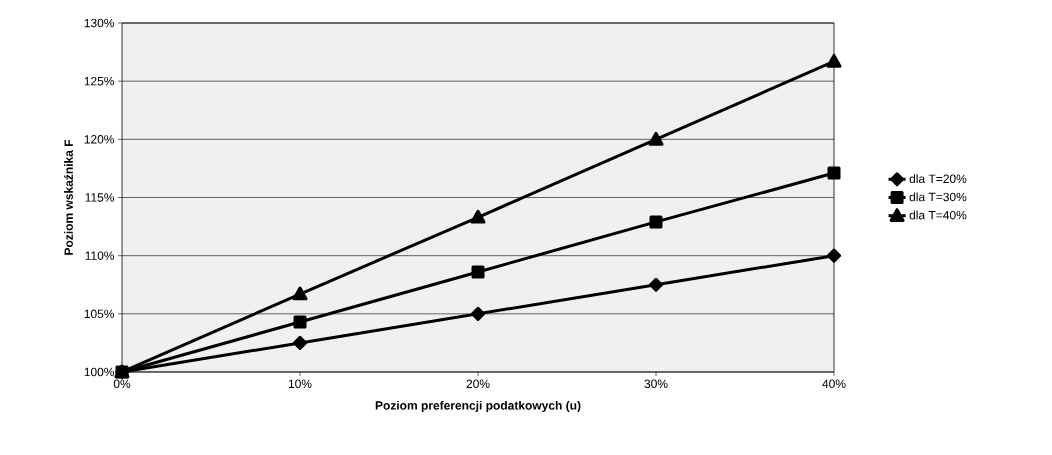  I want to click on x-tick-label: 20%, so click(478, 384).